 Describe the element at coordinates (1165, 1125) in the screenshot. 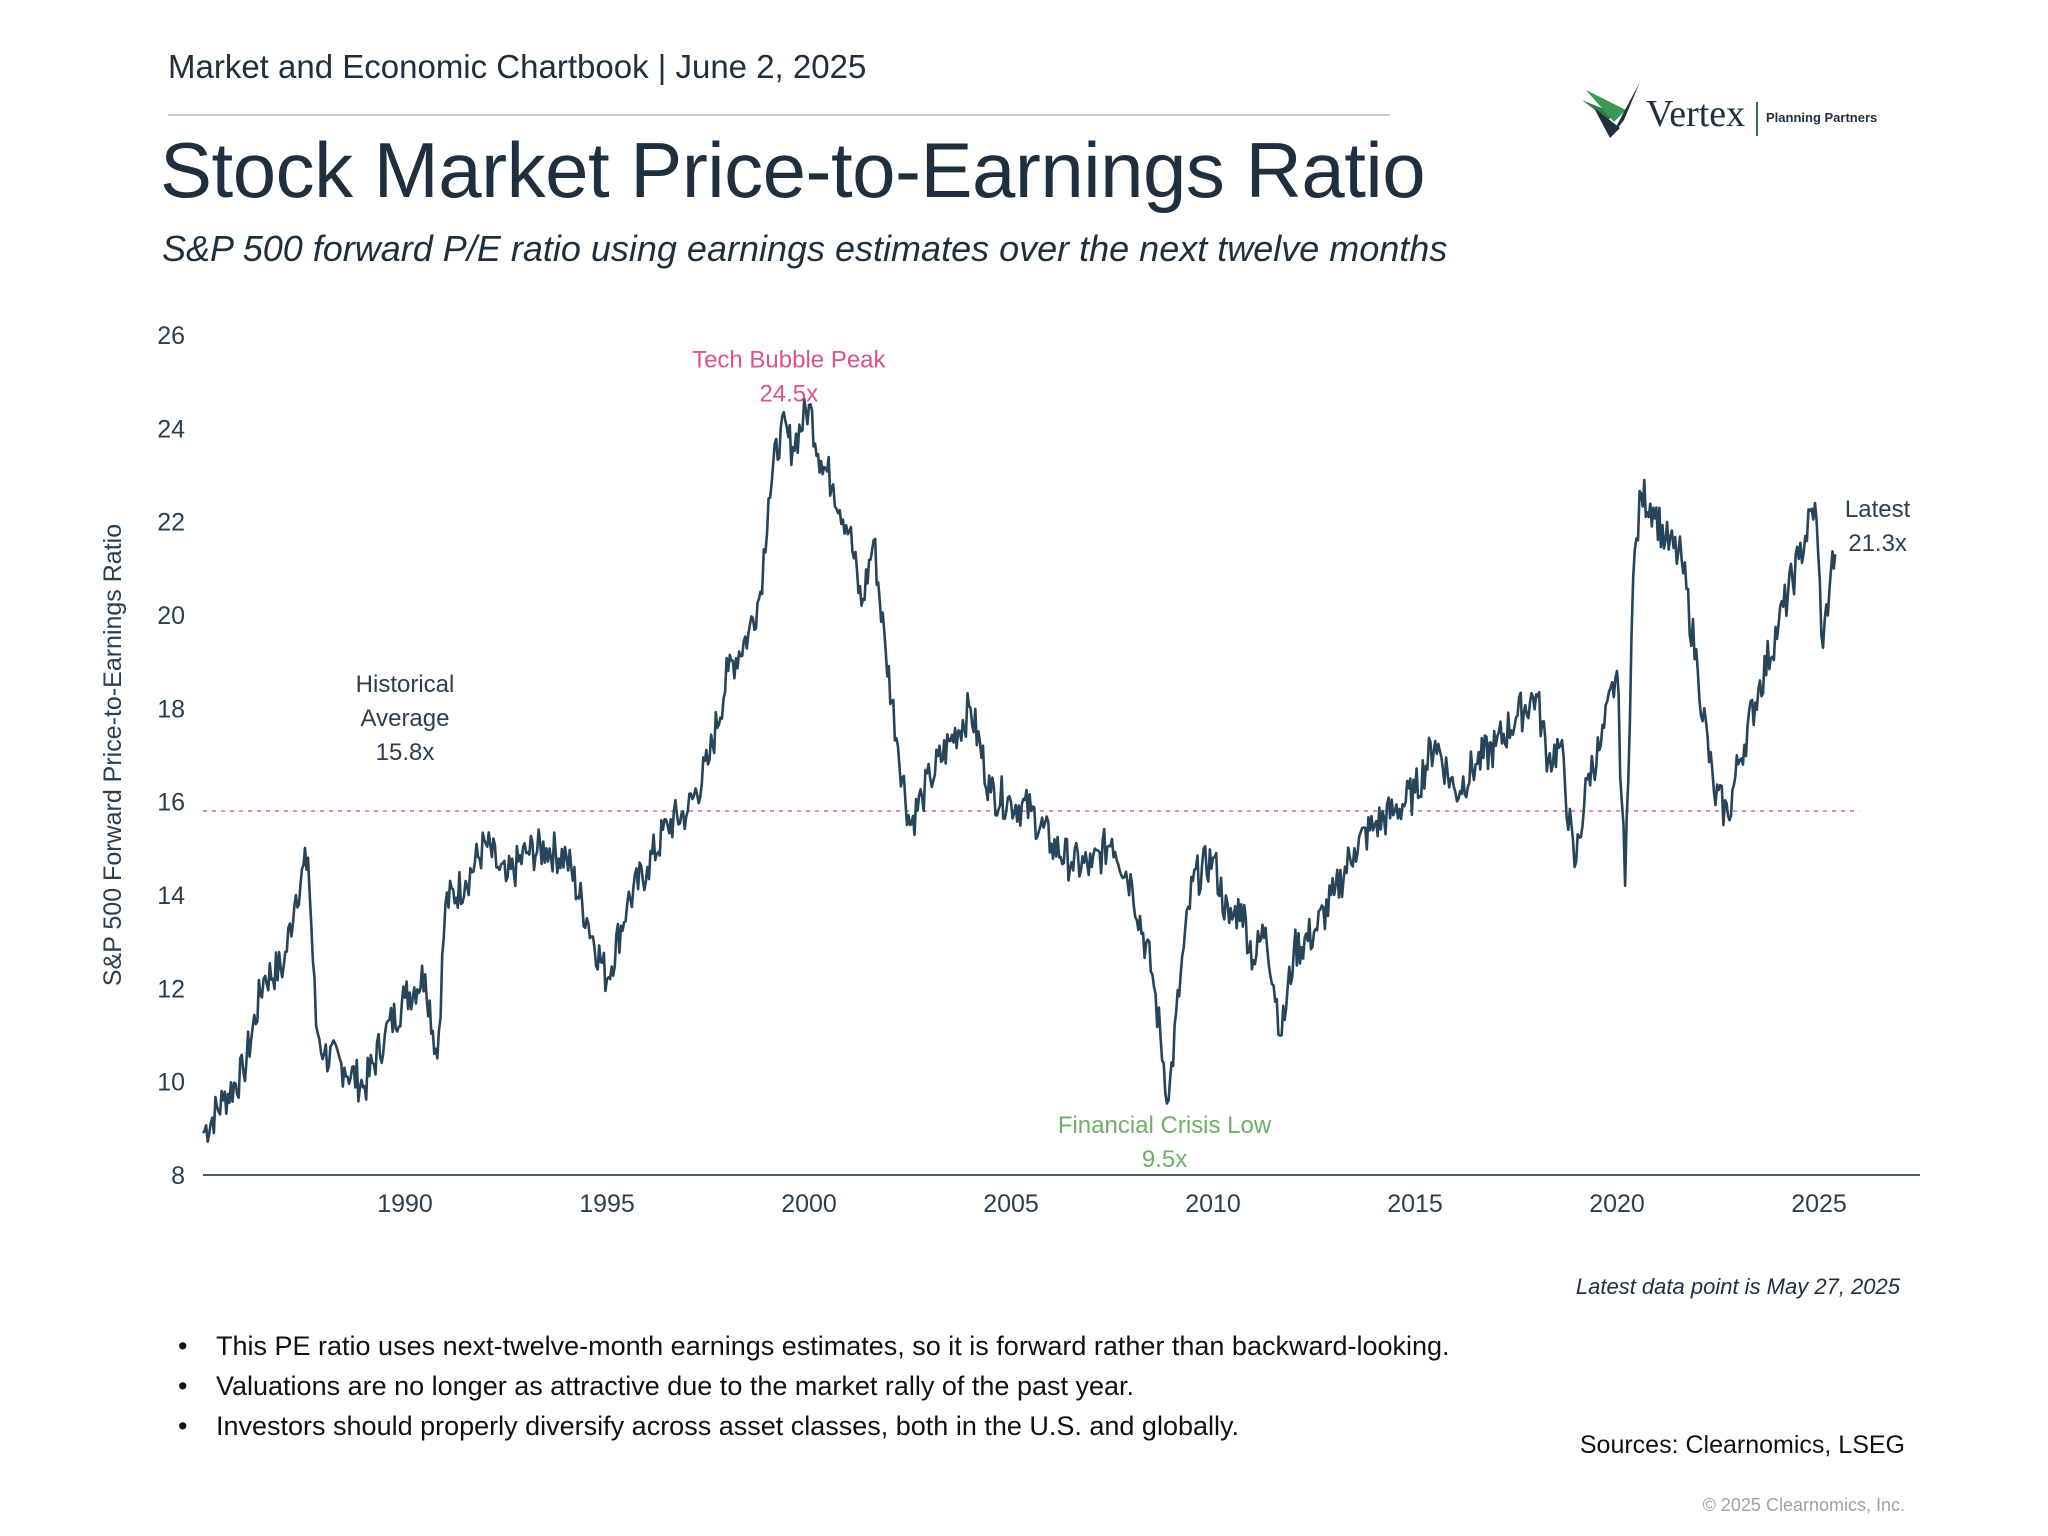

I see `annotation-low-line: Financial Crisis Low` at that location.